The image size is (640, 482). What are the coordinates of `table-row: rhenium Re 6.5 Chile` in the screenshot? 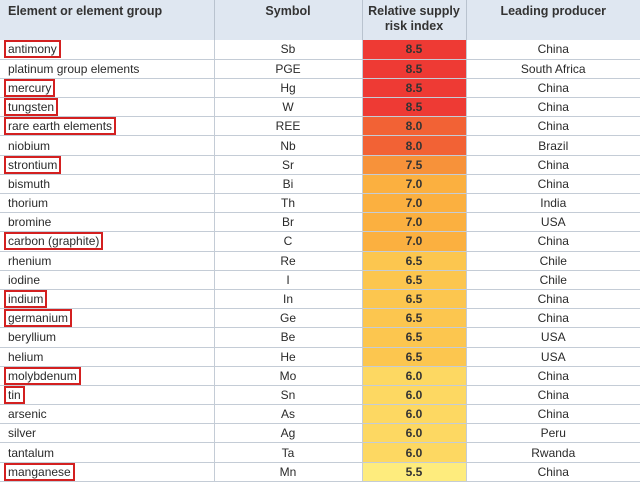 It's located at (320, 261).